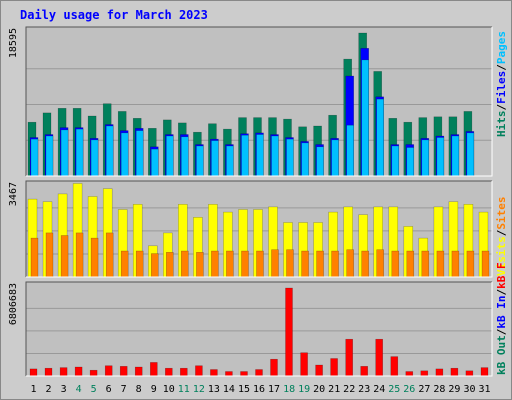  I want to click on x-tick-day-22: 22, so click(349, 389).